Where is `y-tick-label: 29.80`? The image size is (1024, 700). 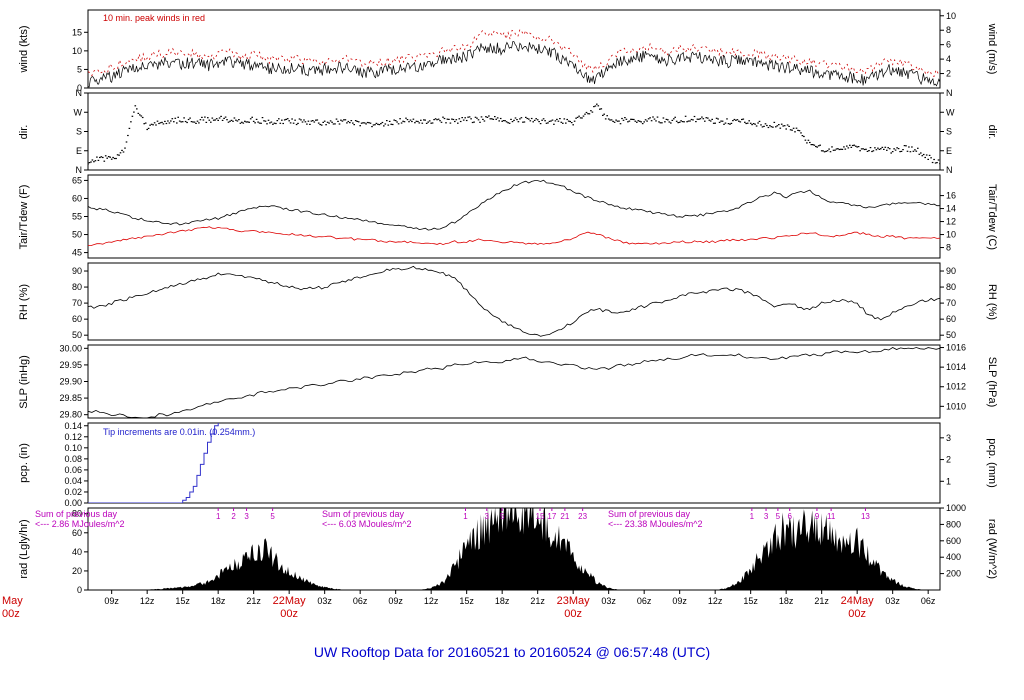 y-tick-label: 29.80 is located at coordinates (70, 415).